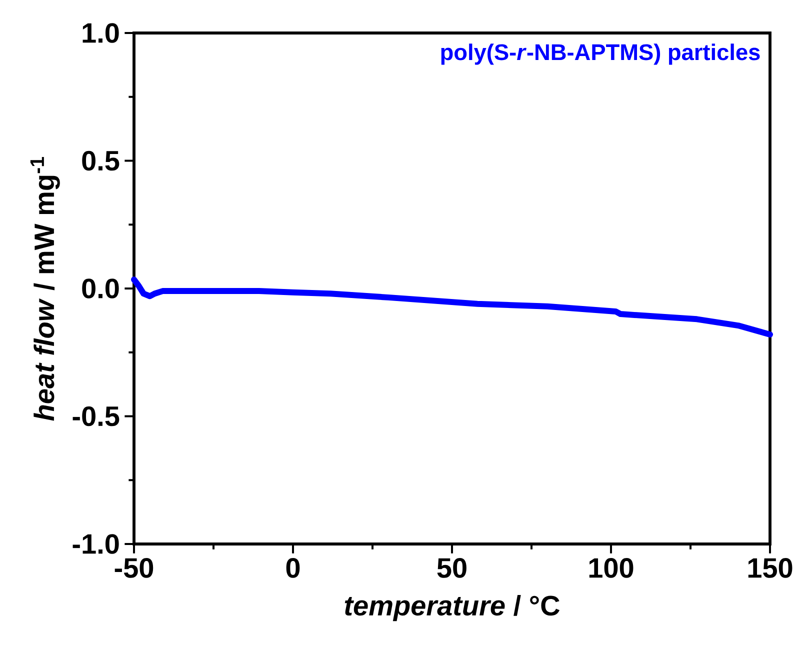 This screenshot has width=805, height=654. I want to click on x-axis-title: temperature / °C, so click(452, 608).